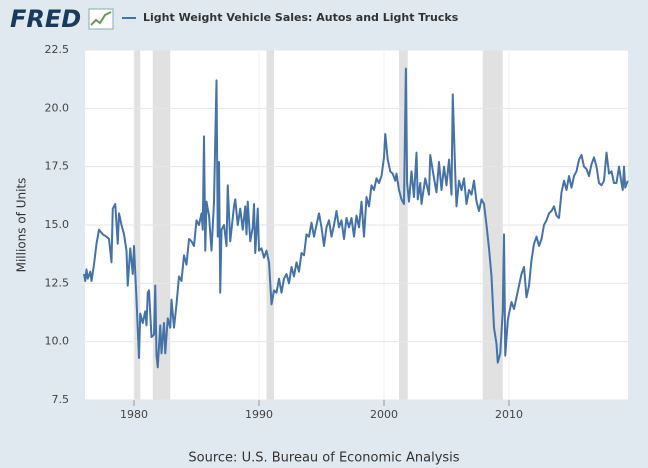 The height and width of the screenshot is (468, 648). Describe the element at coordinates (57, 224) in the screenshot. I see `y-tick-label: 15.0` at that location.